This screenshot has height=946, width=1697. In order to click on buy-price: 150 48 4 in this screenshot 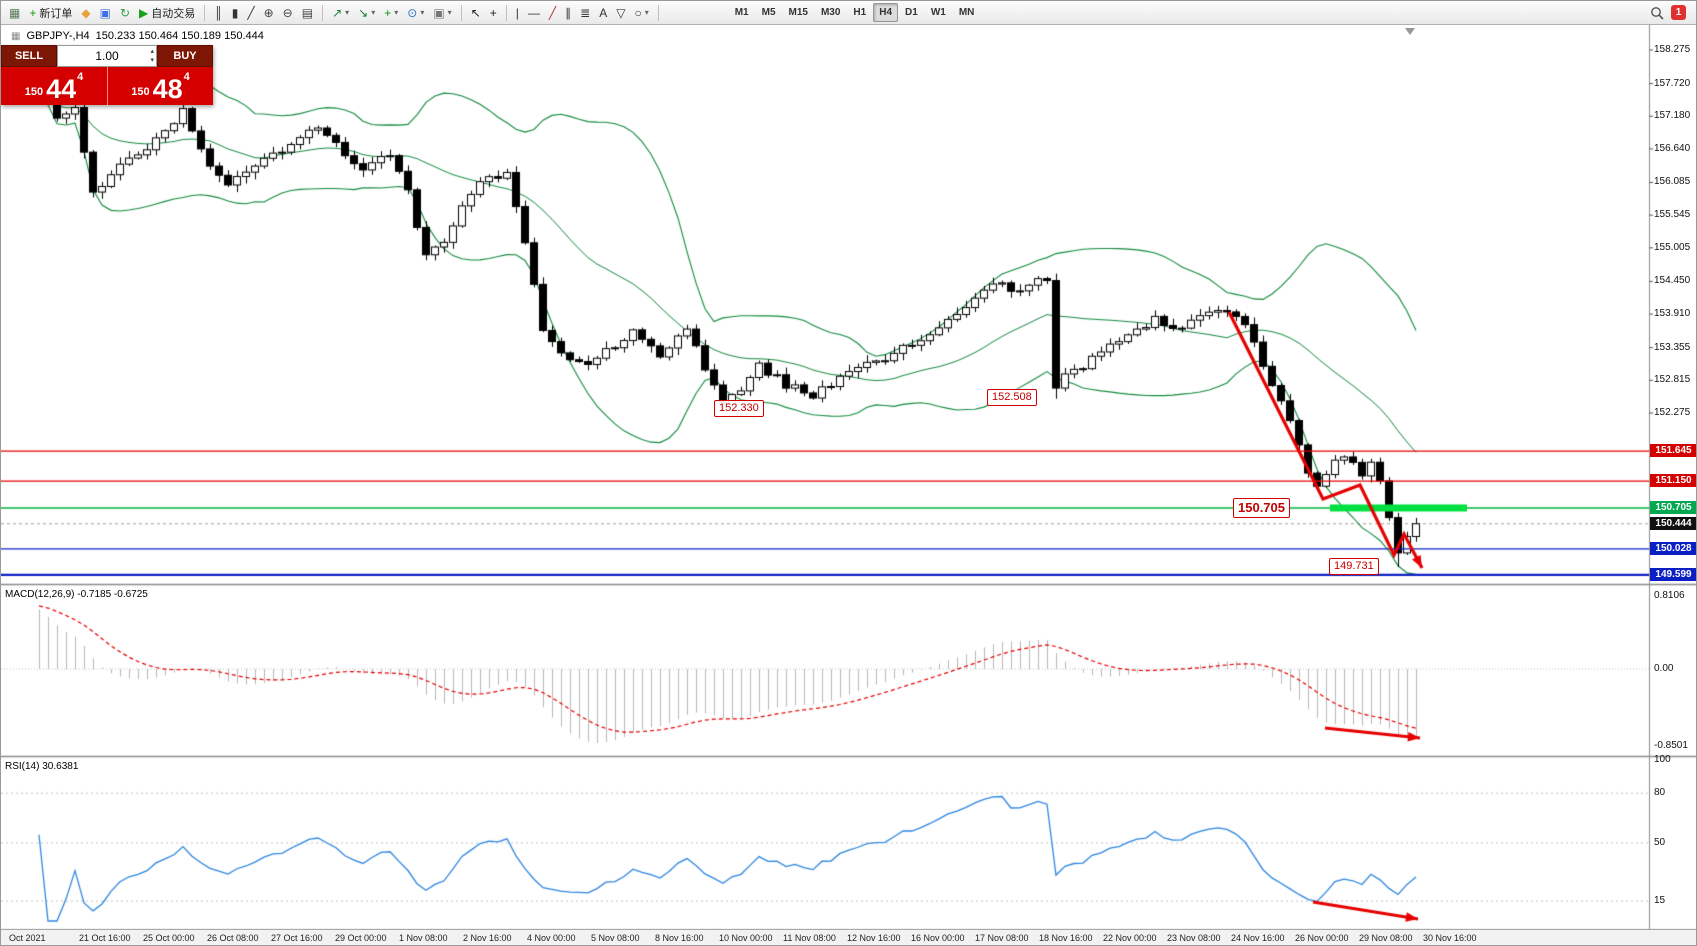, I will do `click(160, 86)`.